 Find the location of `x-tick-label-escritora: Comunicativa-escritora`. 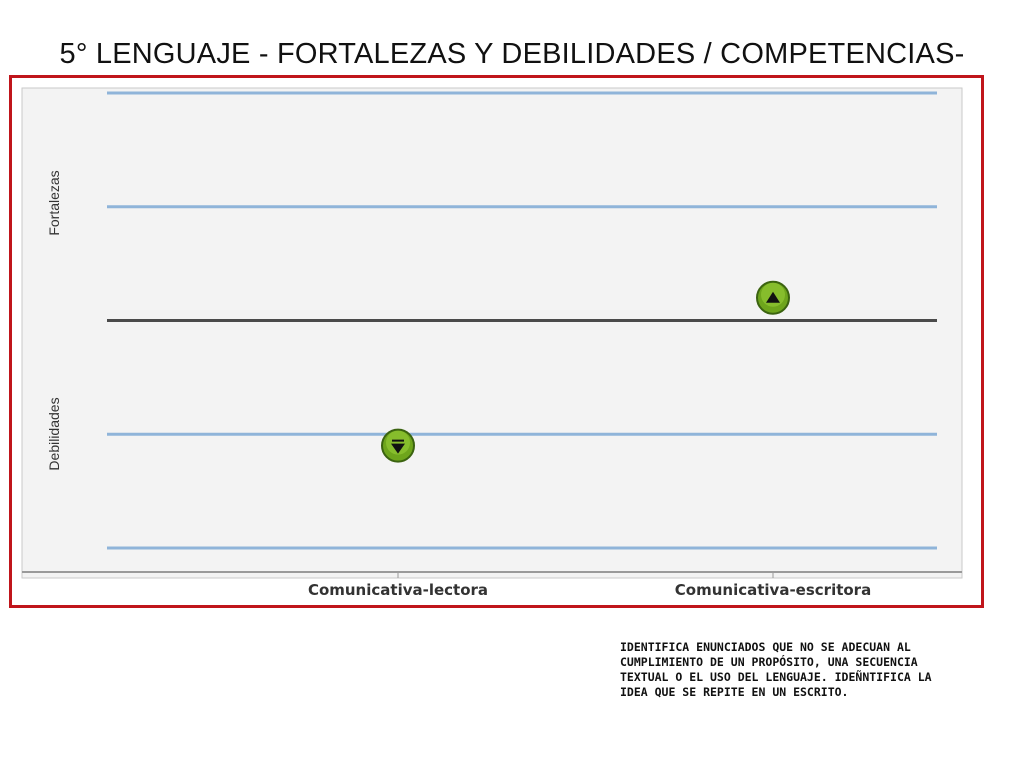

x-tick-label-escritora: Comunicativa-escritora is located at coordinates (773, 590).